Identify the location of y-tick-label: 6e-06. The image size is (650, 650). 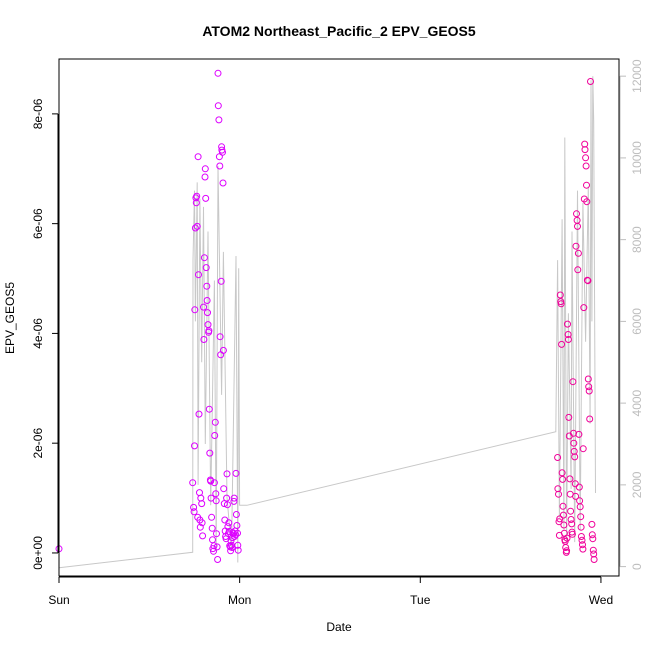
(38, 223).